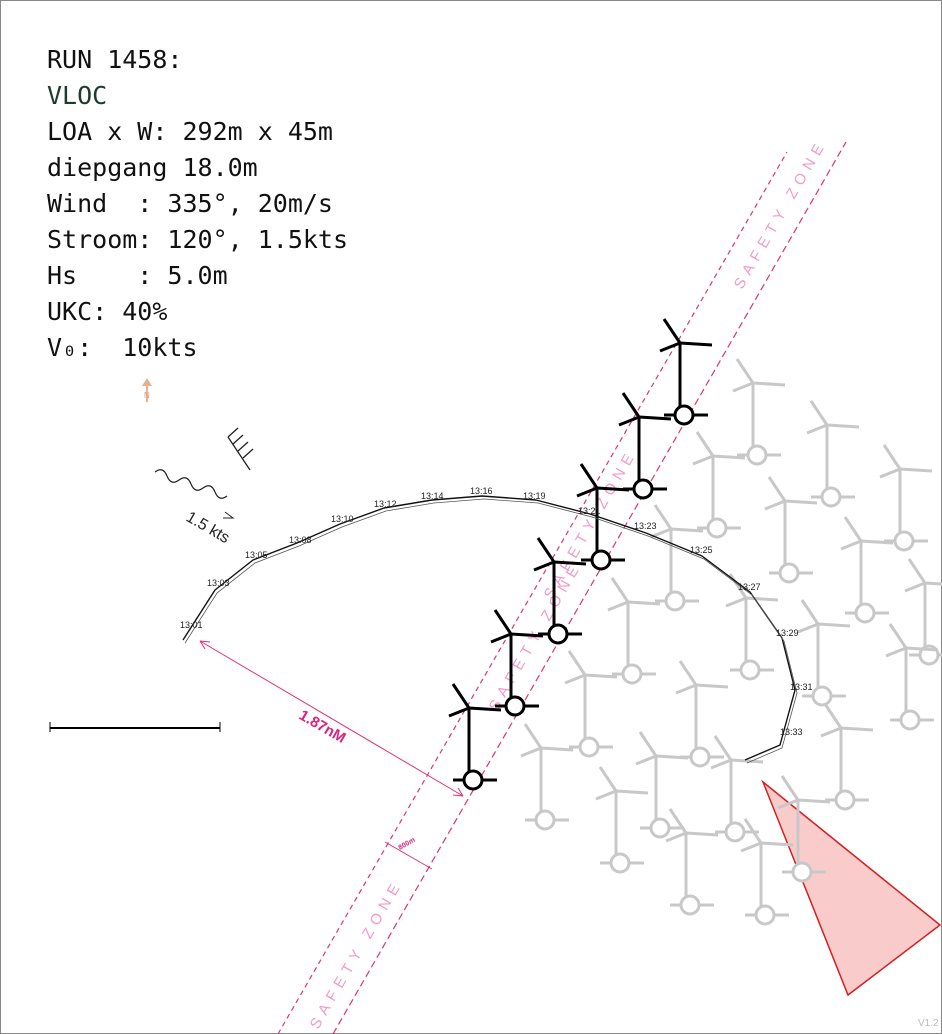 Image resolution: width=942 pixels, height=1034 pixels. I want to click on info-line: Stroom: 120°, 1.5kts, so click(197, 239).